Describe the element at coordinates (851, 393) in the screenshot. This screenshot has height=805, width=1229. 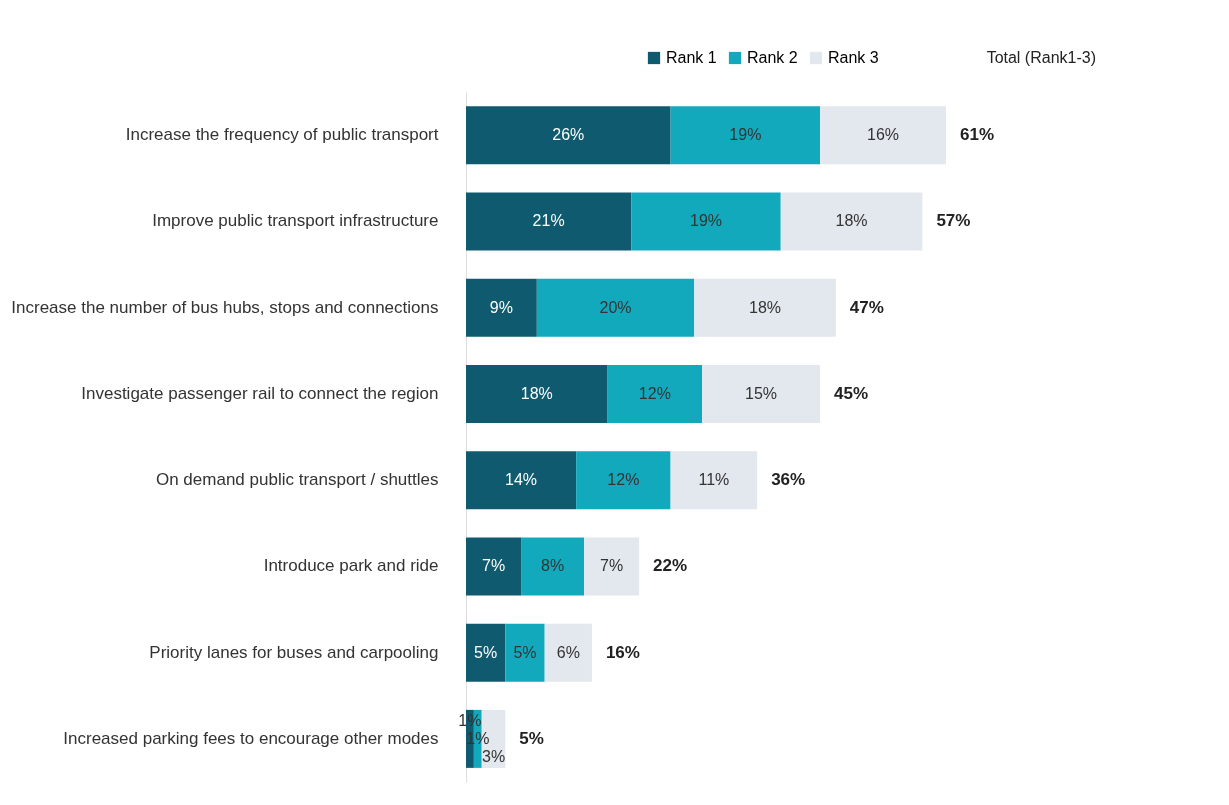
I see `total-label: 45%` at that location.